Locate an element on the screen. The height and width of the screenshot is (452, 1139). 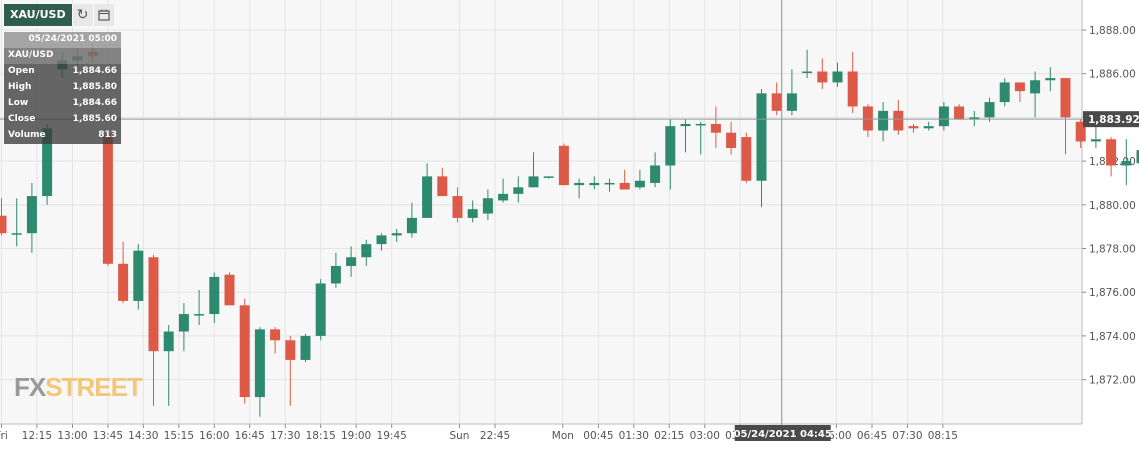
chart-toolbar: XAU/USD ↻ is located at coordinates (59, 15).